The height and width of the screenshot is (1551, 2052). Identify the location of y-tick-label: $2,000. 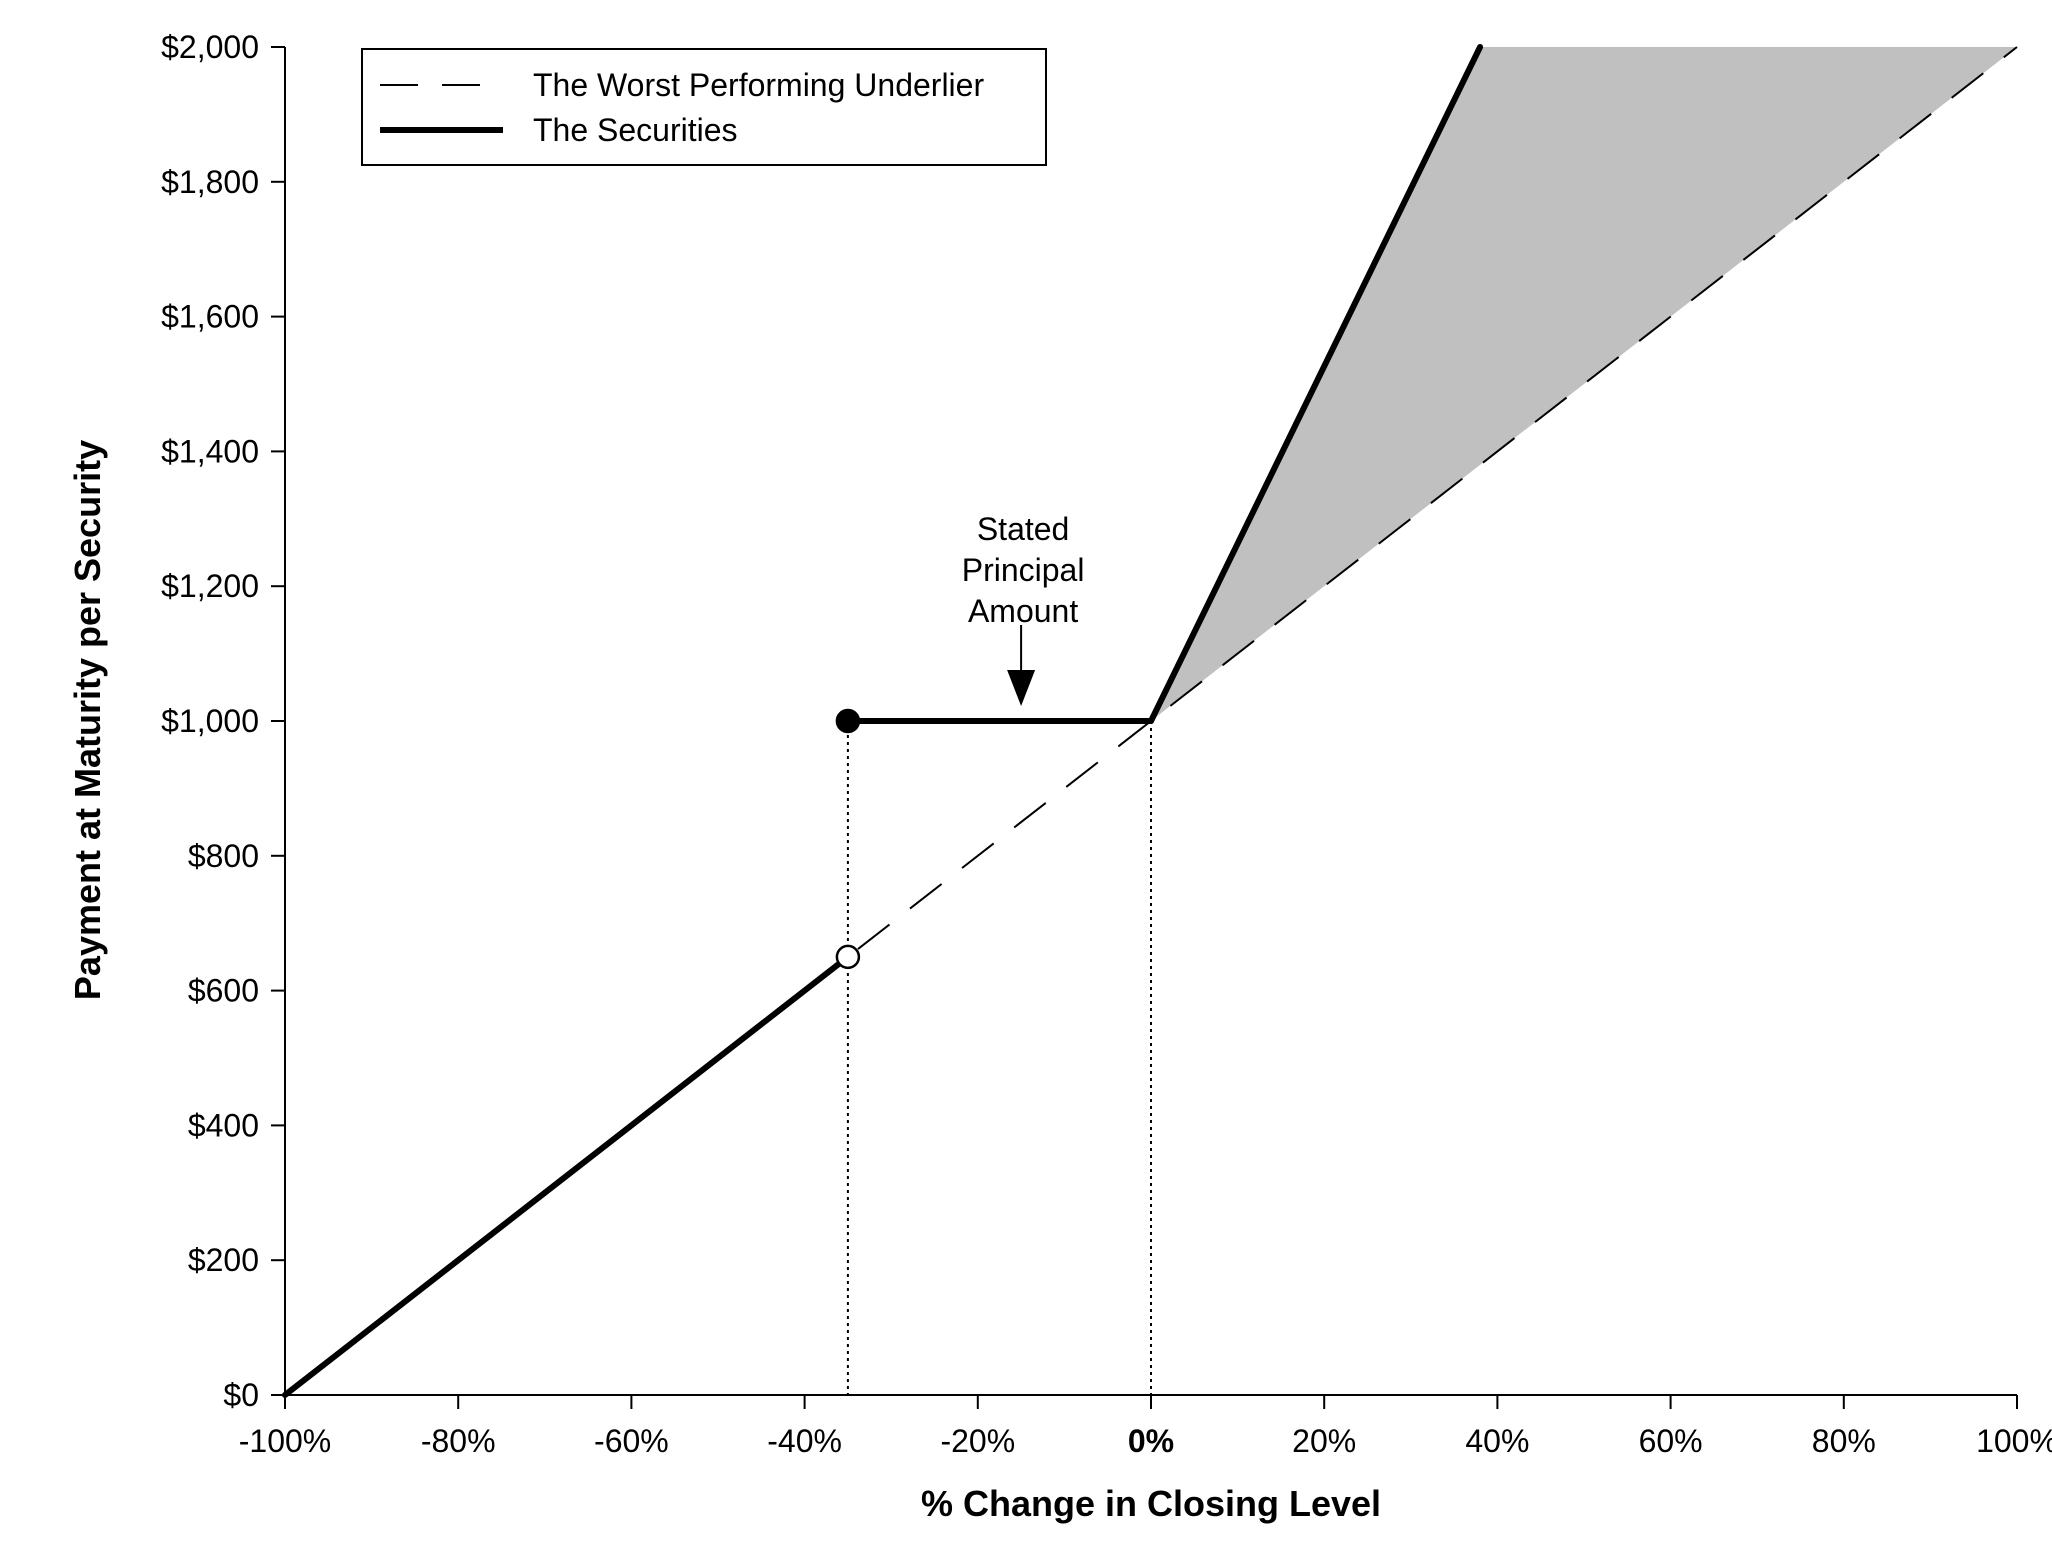
(210, 47).